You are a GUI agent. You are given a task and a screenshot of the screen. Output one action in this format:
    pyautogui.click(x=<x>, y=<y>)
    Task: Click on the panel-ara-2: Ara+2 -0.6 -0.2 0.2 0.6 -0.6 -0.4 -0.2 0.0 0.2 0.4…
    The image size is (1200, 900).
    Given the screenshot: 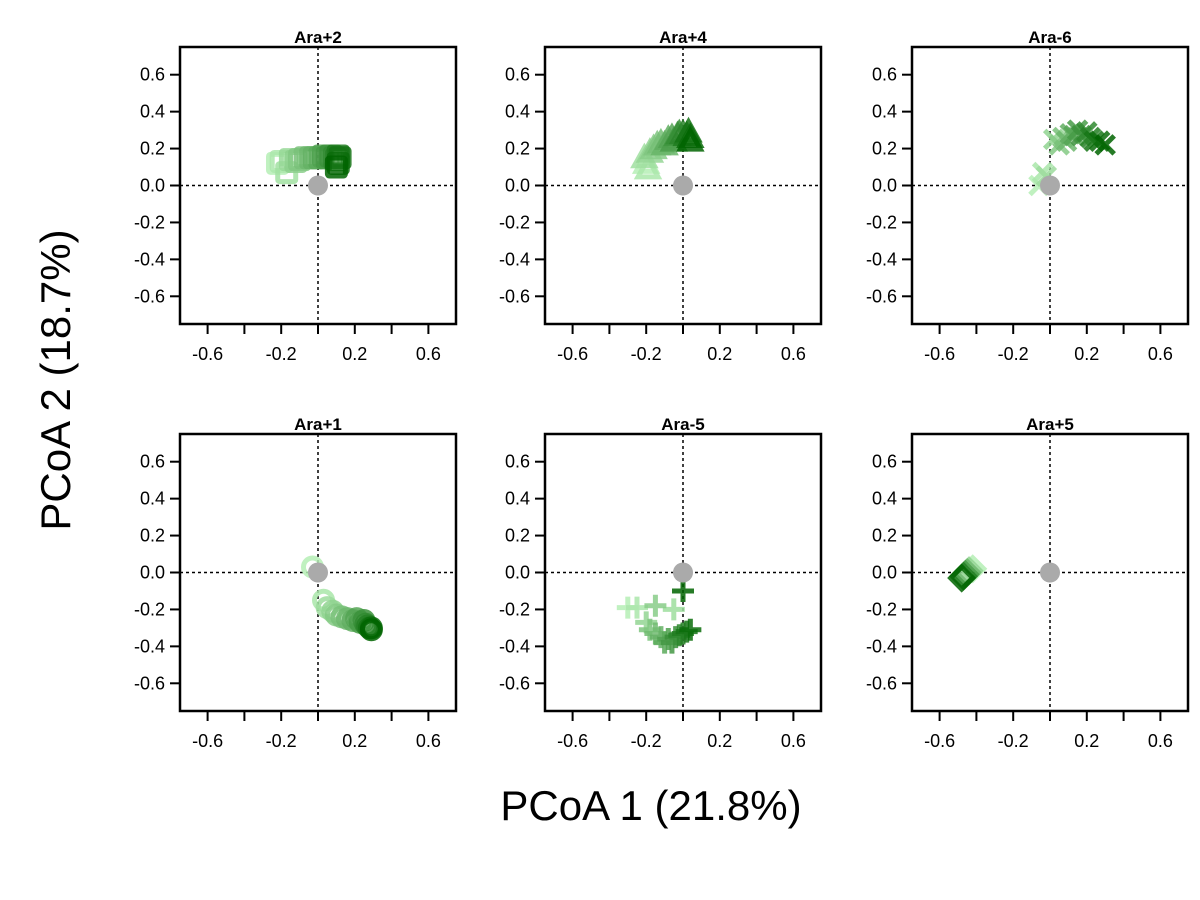 What is the action you would take?
    pyautogui.click(x=296, y=196)
    